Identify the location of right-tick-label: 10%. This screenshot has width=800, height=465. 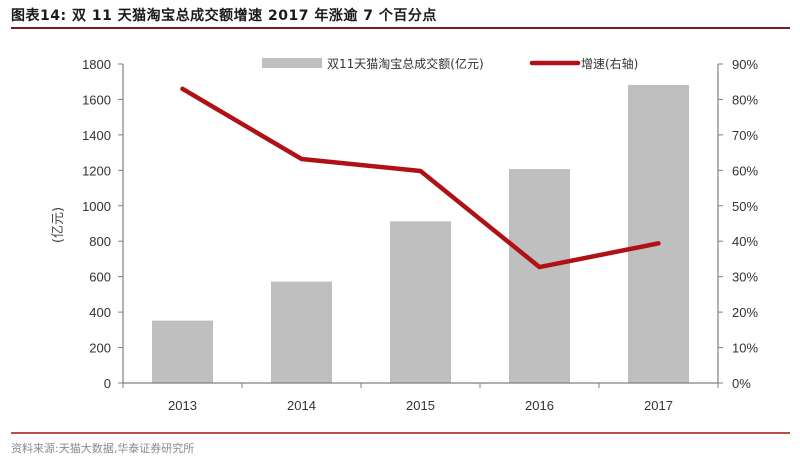
(745, 348).